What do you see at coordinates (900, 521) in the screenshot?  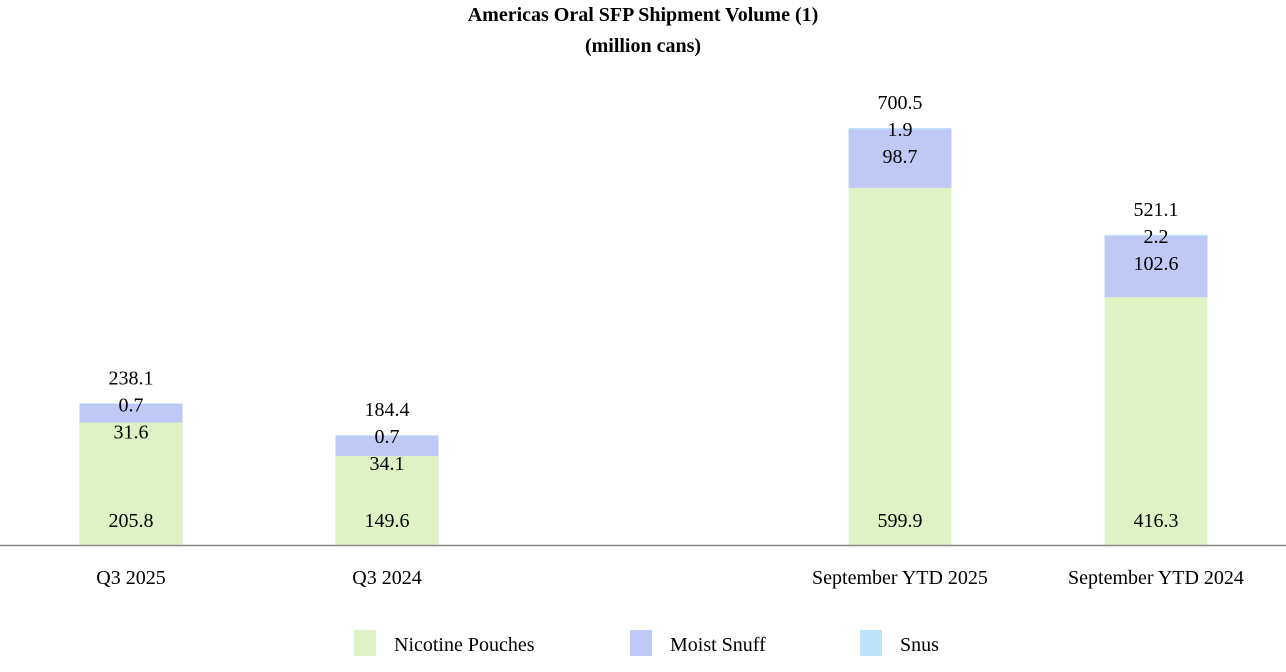 I see `data-label-nicotine-pouches: 599.9` at bounding box center [900, 521].